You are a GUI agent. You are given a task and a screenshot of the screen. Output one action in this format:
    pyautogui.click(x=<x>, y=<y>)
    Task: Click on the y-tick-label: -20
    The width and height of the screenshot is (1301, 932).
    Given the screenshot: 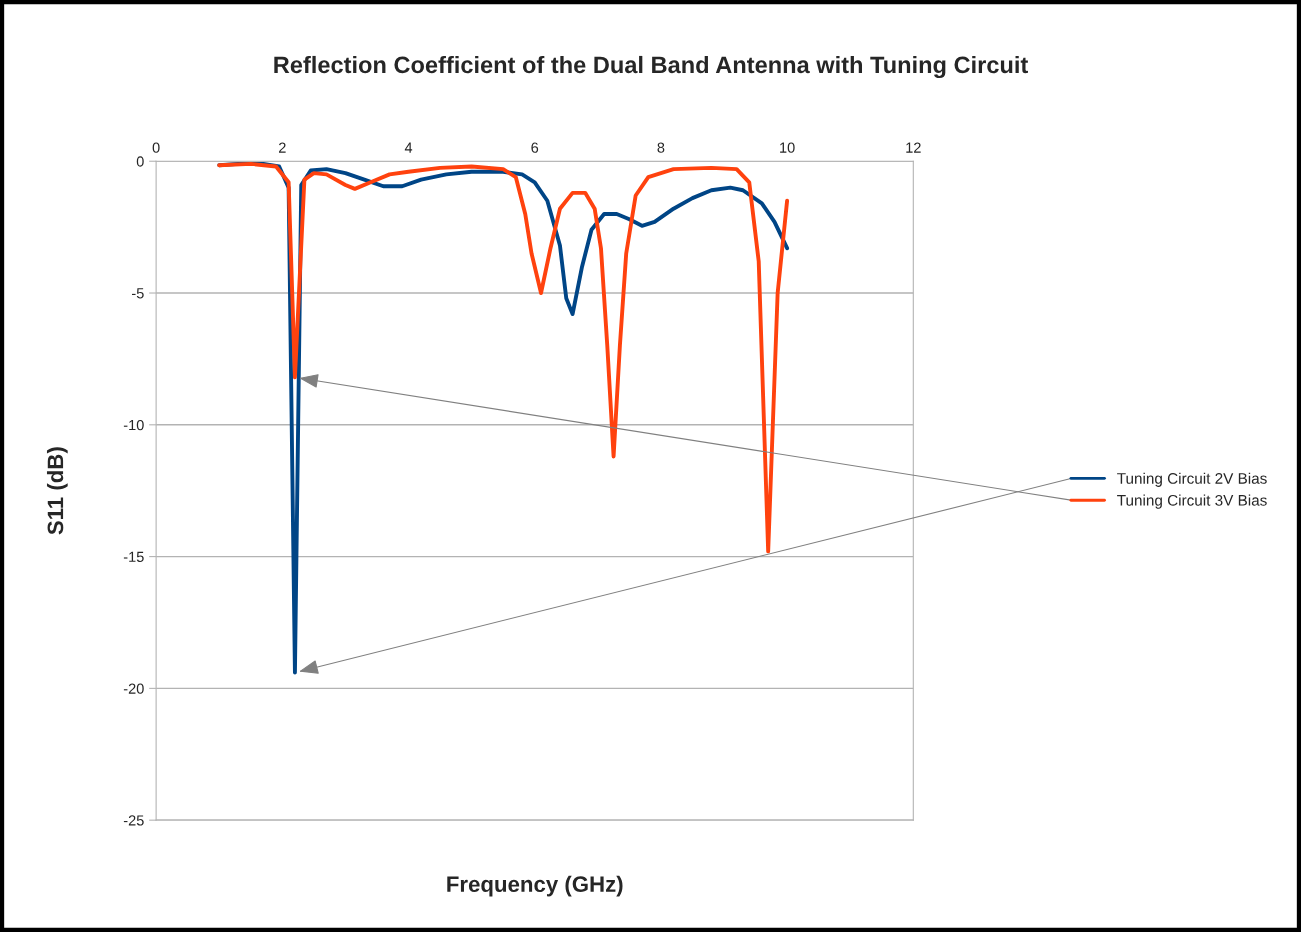 What is the action you would take?
    pyautogui.click(x=133, y=688)
    